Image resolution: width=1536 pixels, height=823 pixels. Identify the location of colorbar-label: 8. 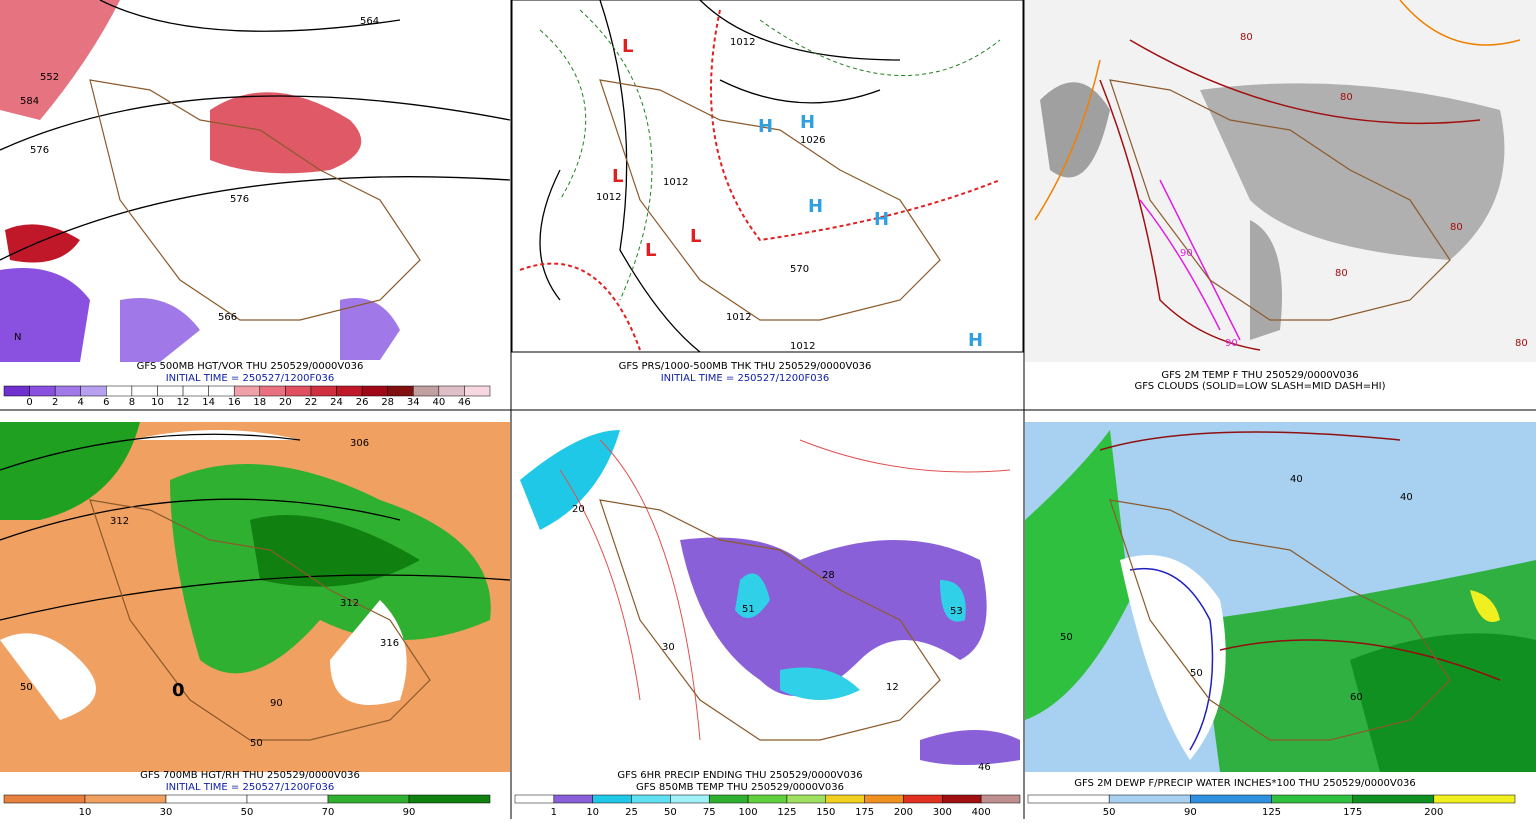
(132, 402).